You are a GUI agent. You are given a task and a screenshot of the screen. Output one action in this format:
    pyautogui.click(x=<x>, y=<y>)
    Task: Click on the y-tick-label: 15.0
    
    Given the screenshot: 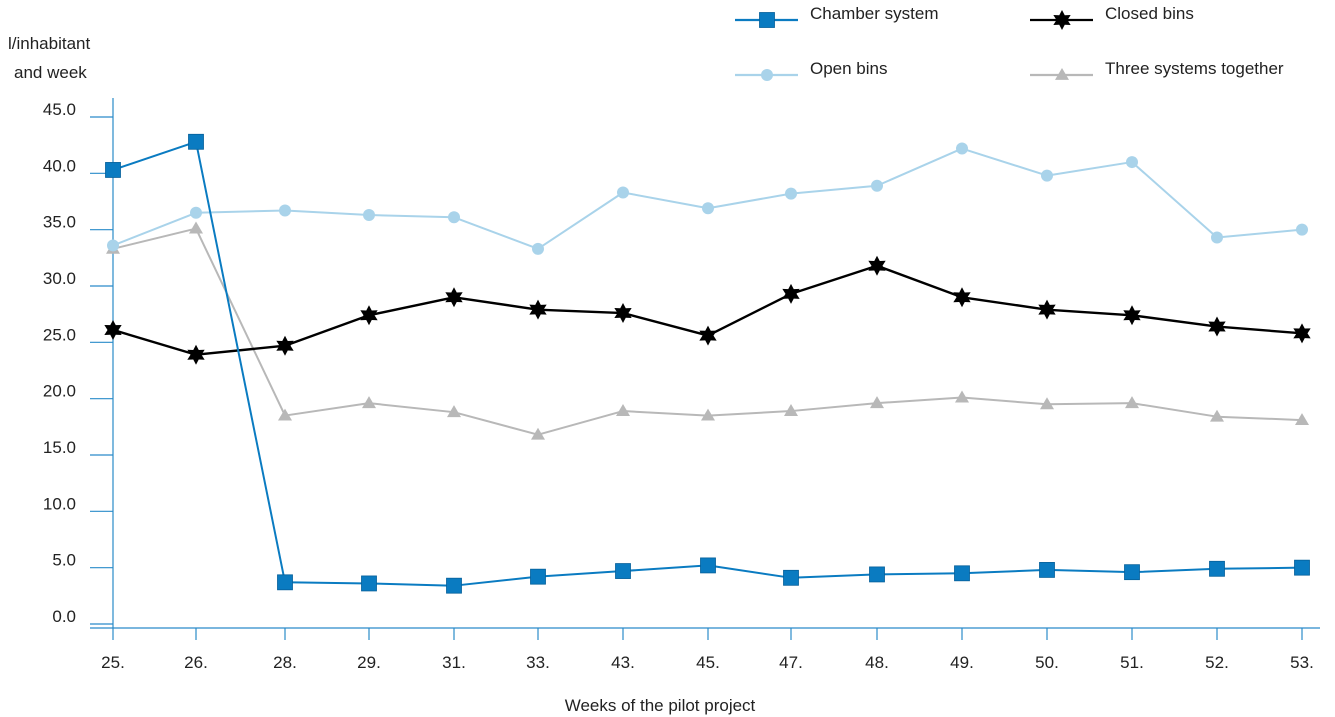 What is the action you would take?
    pyautogui.click(x=59, y=447)
    